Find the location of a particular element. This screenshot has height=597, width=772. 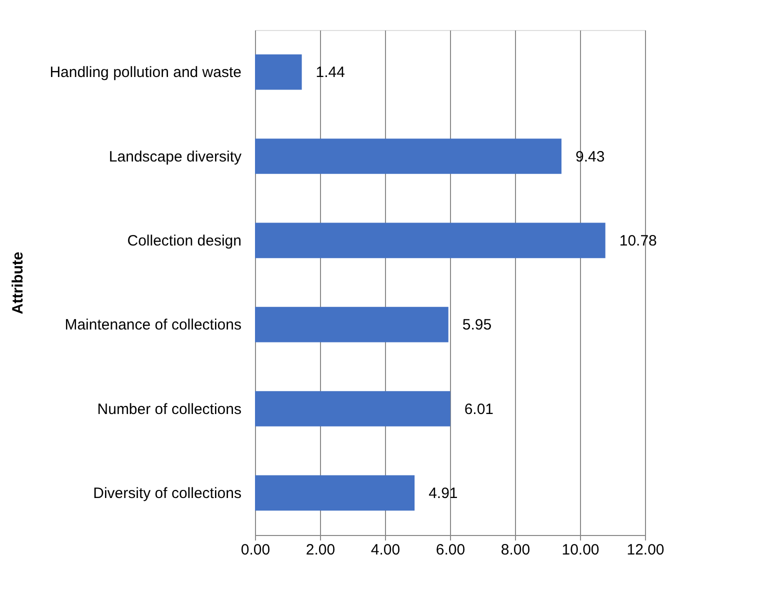

x-tick-label: 4.00 is located at coordinates (385, 550).